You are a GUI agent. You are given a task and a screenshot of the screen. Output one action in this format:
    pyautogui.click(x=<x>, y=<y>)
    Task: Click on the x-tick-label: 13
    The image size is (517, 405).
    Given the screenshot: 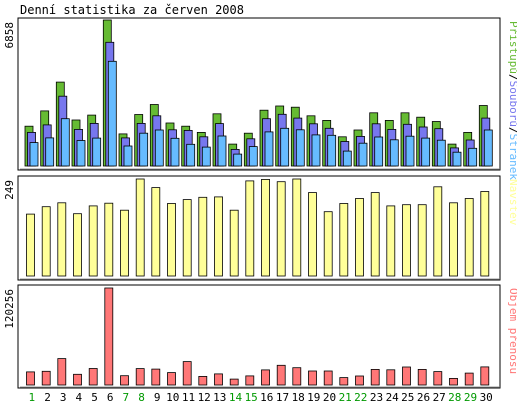 What is the action you would take?
    pyautogui.click(x=219, y=397)
    